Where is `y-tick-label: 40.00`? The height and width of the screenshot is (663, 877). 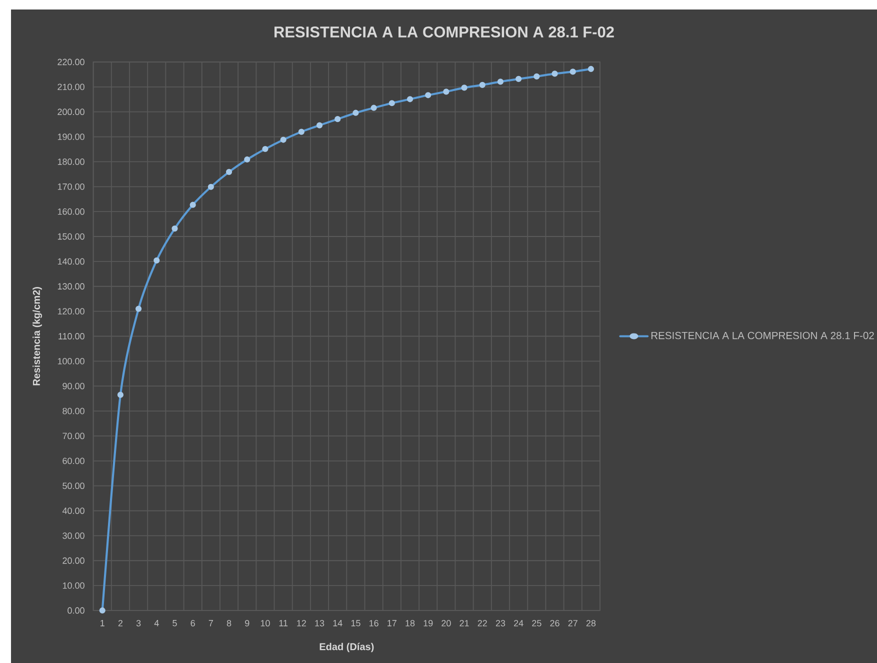
y-tick-label: 40.00 is located at coordinates (73, 511).